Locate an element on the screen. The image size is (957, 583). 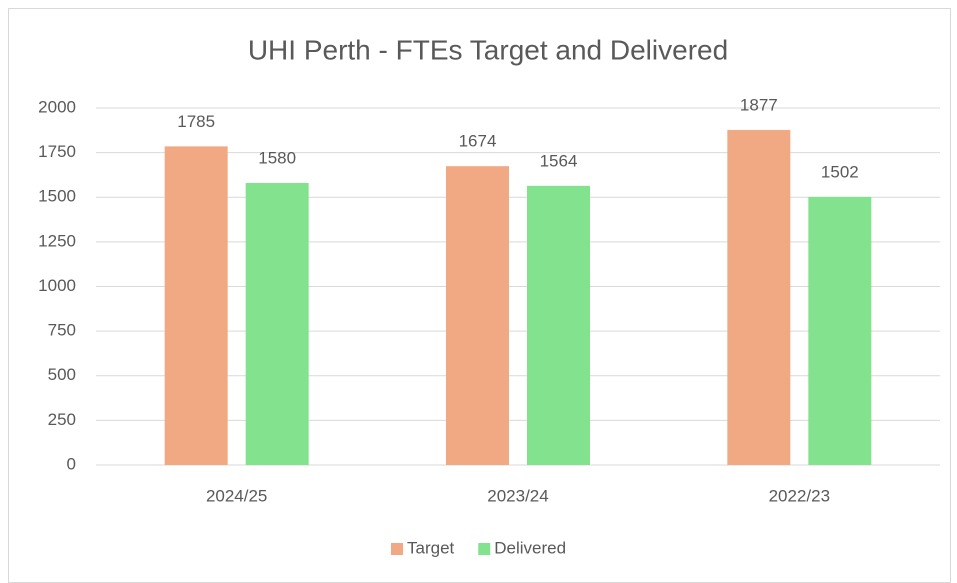
chart-title: UHI Perth - FTEs Target and Delivered is located at coordinates (488, 49).